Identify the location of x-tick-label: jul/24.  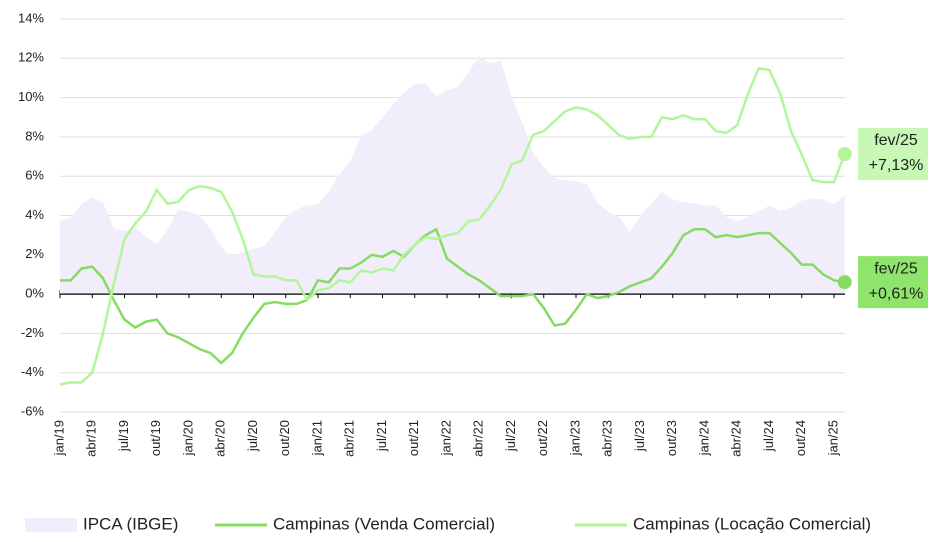
(768, 436).